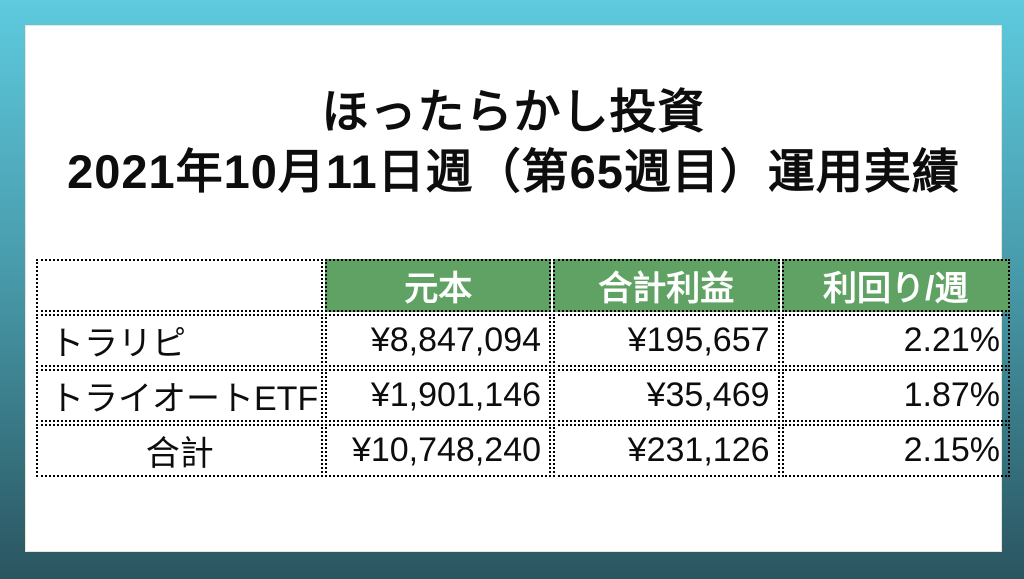 The height and width of the screenshot is (579, 1024). Describe the element at coordinates (895, 340) in the screenshot. I see `cell-yield: 2.21%` at that location.